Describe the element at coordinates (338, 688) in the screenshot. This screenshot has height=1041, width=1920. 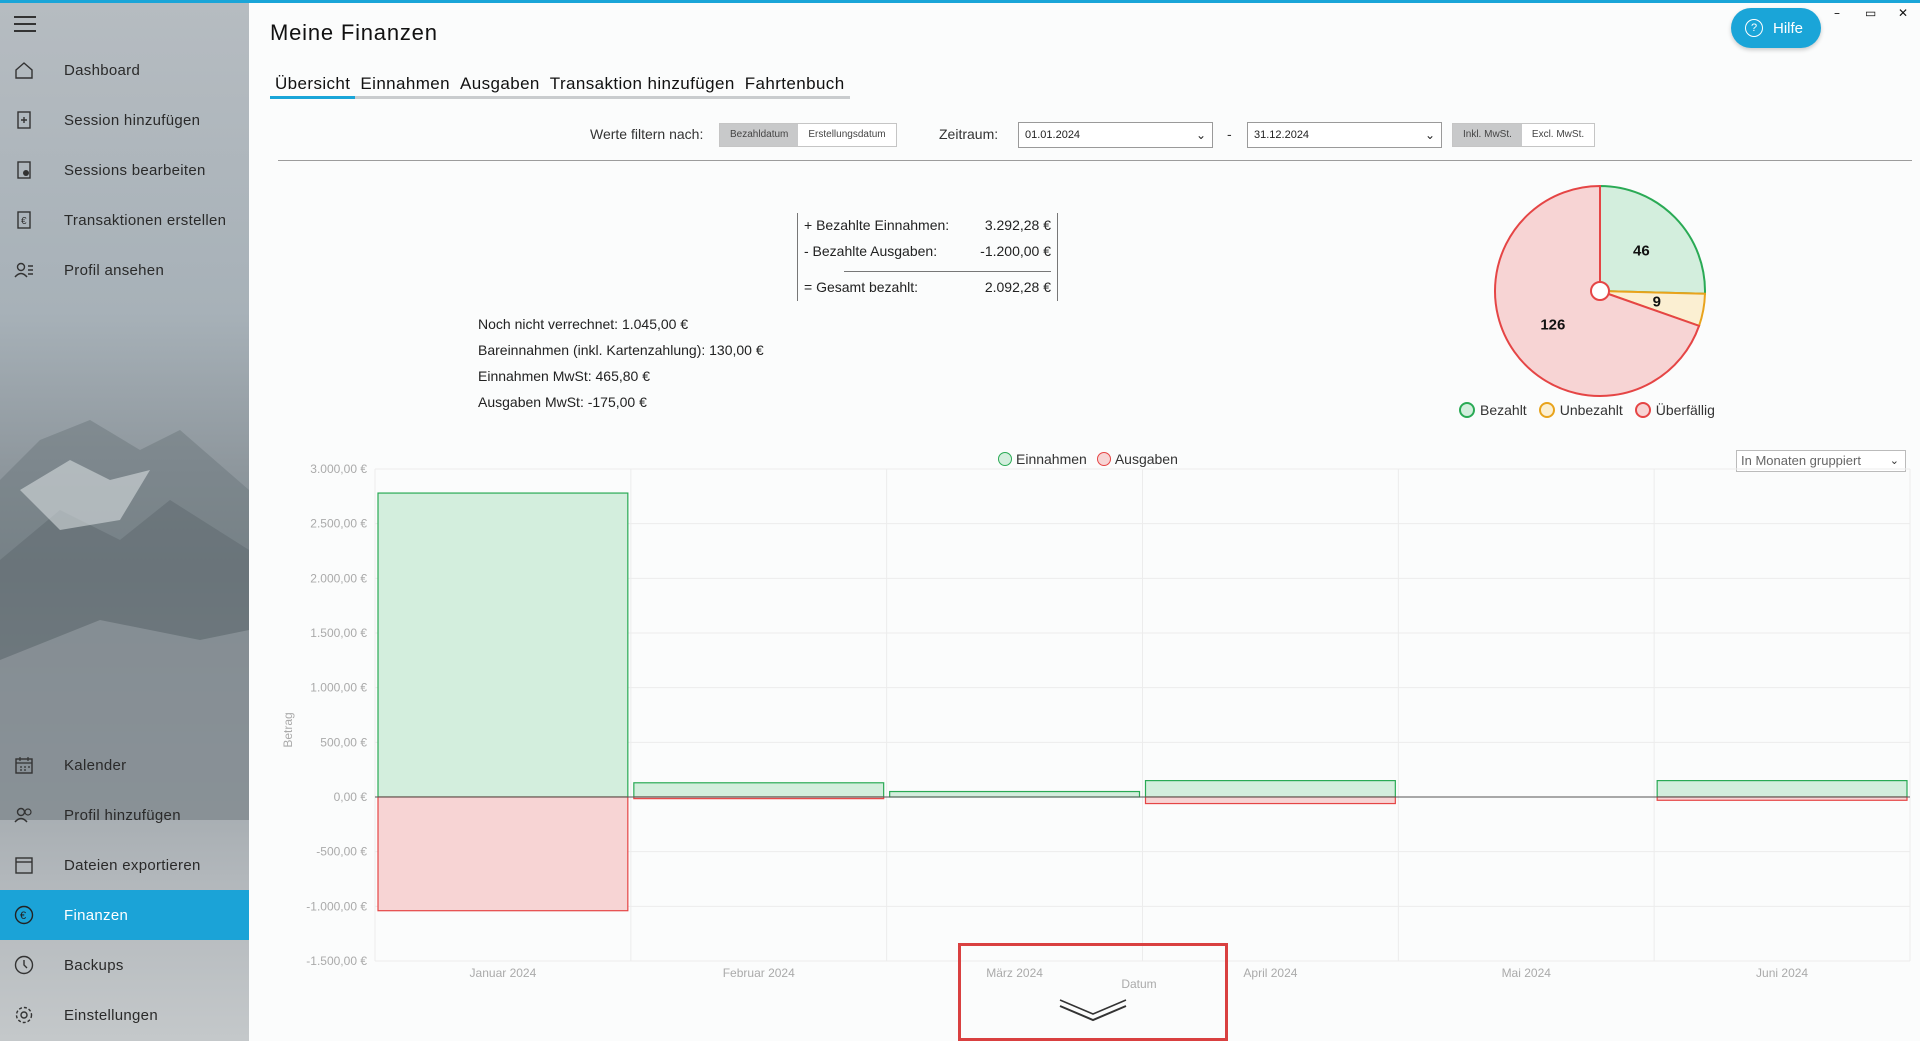
I see `y-tick-label: 1.000,00 €` at that location.